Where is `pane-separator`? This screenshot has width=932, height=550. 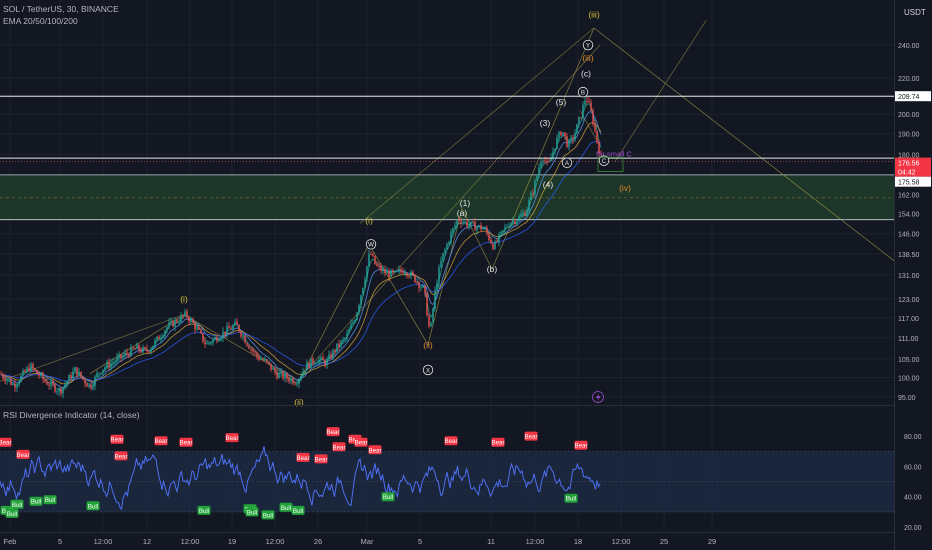 pane-separator is located at coordinates (447, 405).